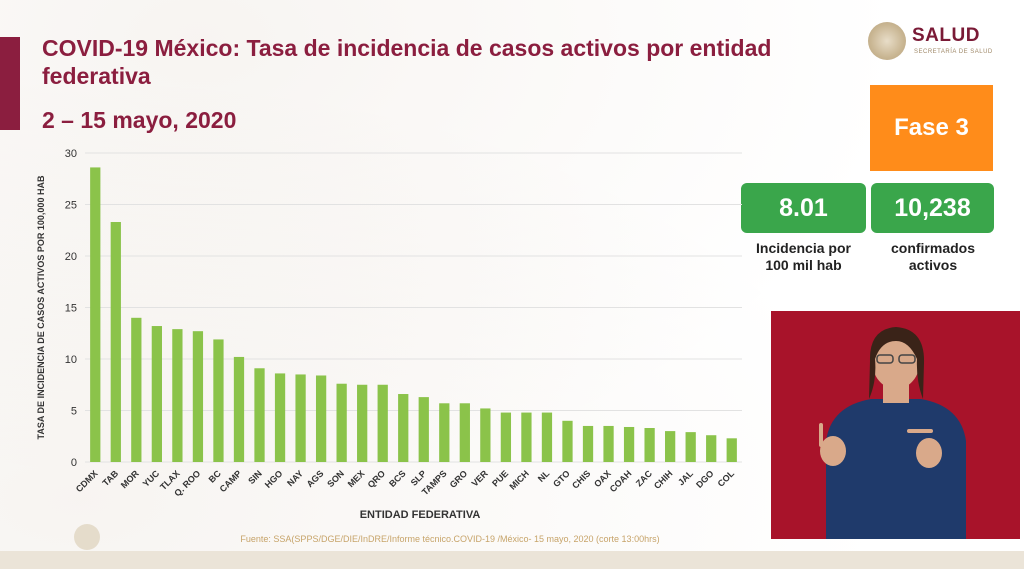  I want to click on x-tick-label: SON, so click(335, 478).